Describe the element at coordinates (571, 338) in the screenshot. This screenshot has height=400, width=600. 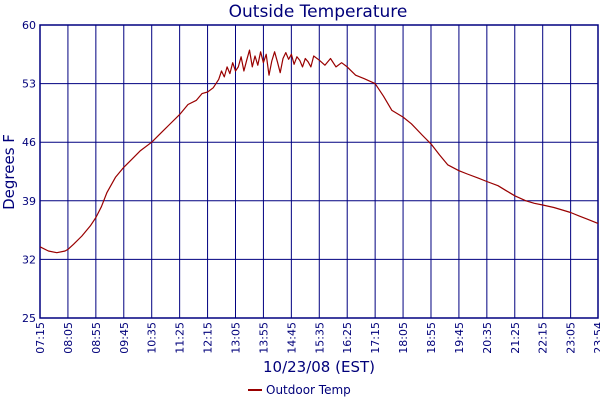
I see `x-tick-label: 23:05` at that location.